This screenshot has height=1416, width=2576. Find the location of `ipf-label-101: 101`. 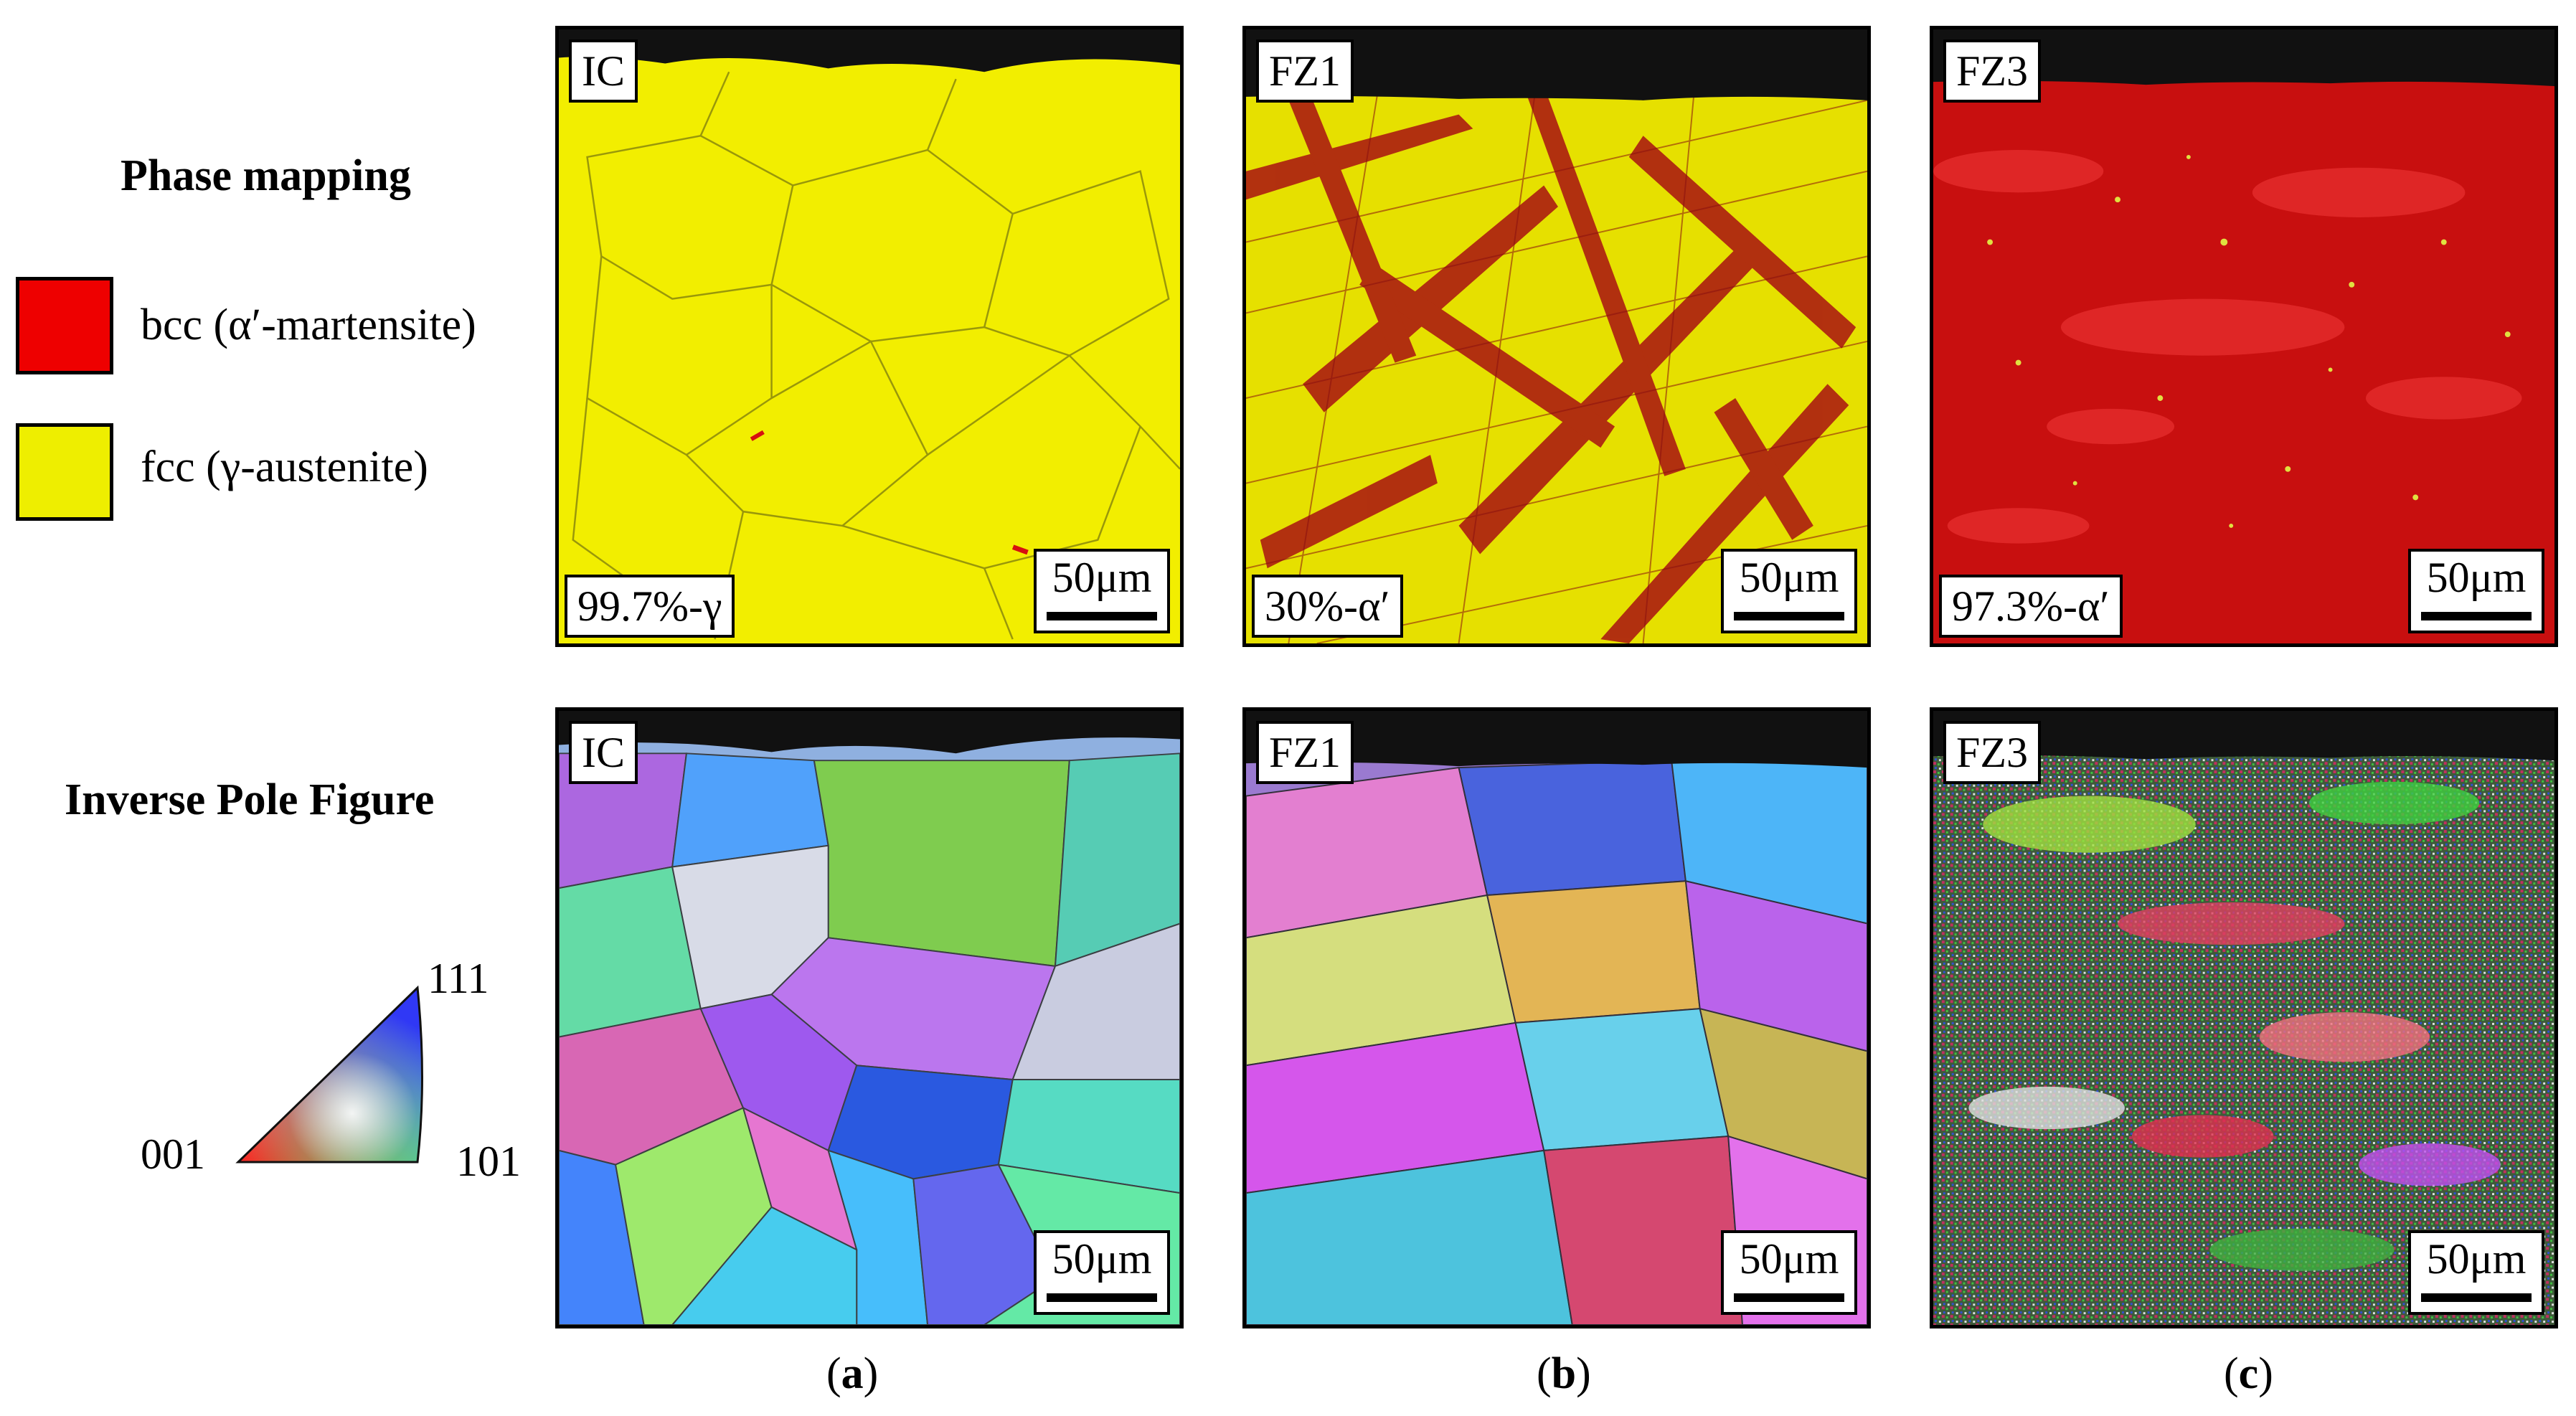

ipf-label-101: 101 is located at coordinates (488, 1161).